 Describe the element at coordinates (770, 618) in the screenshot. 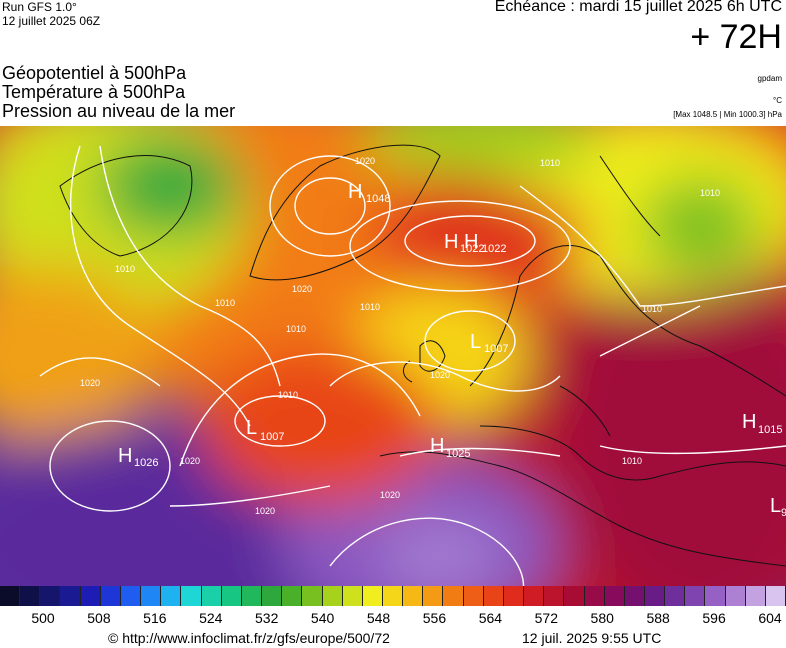

I see `colorbar-tick-label: 604` at that location.